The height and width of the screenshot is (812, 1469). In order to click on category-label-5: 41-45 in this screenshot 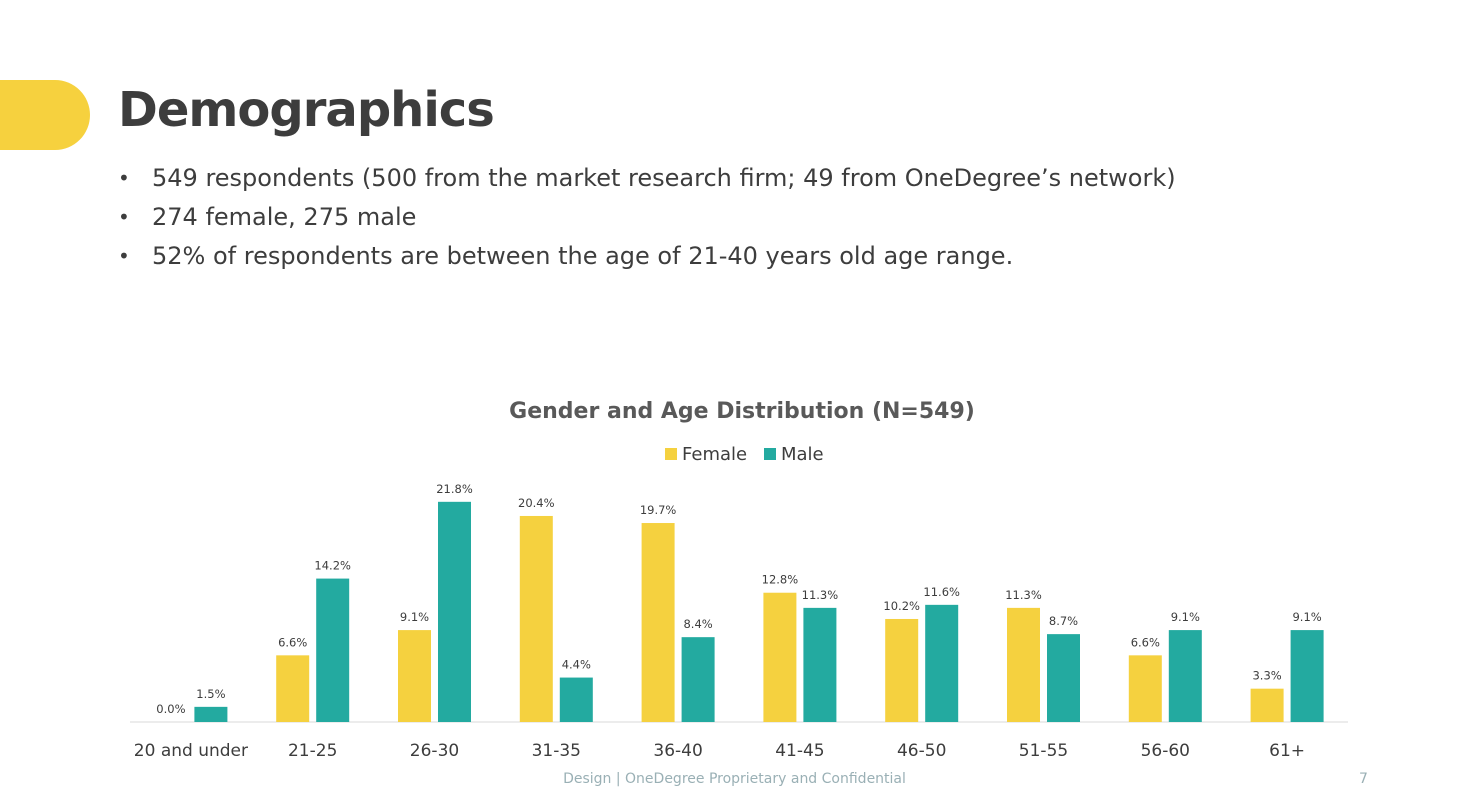, I will do `click(799, 751)`.